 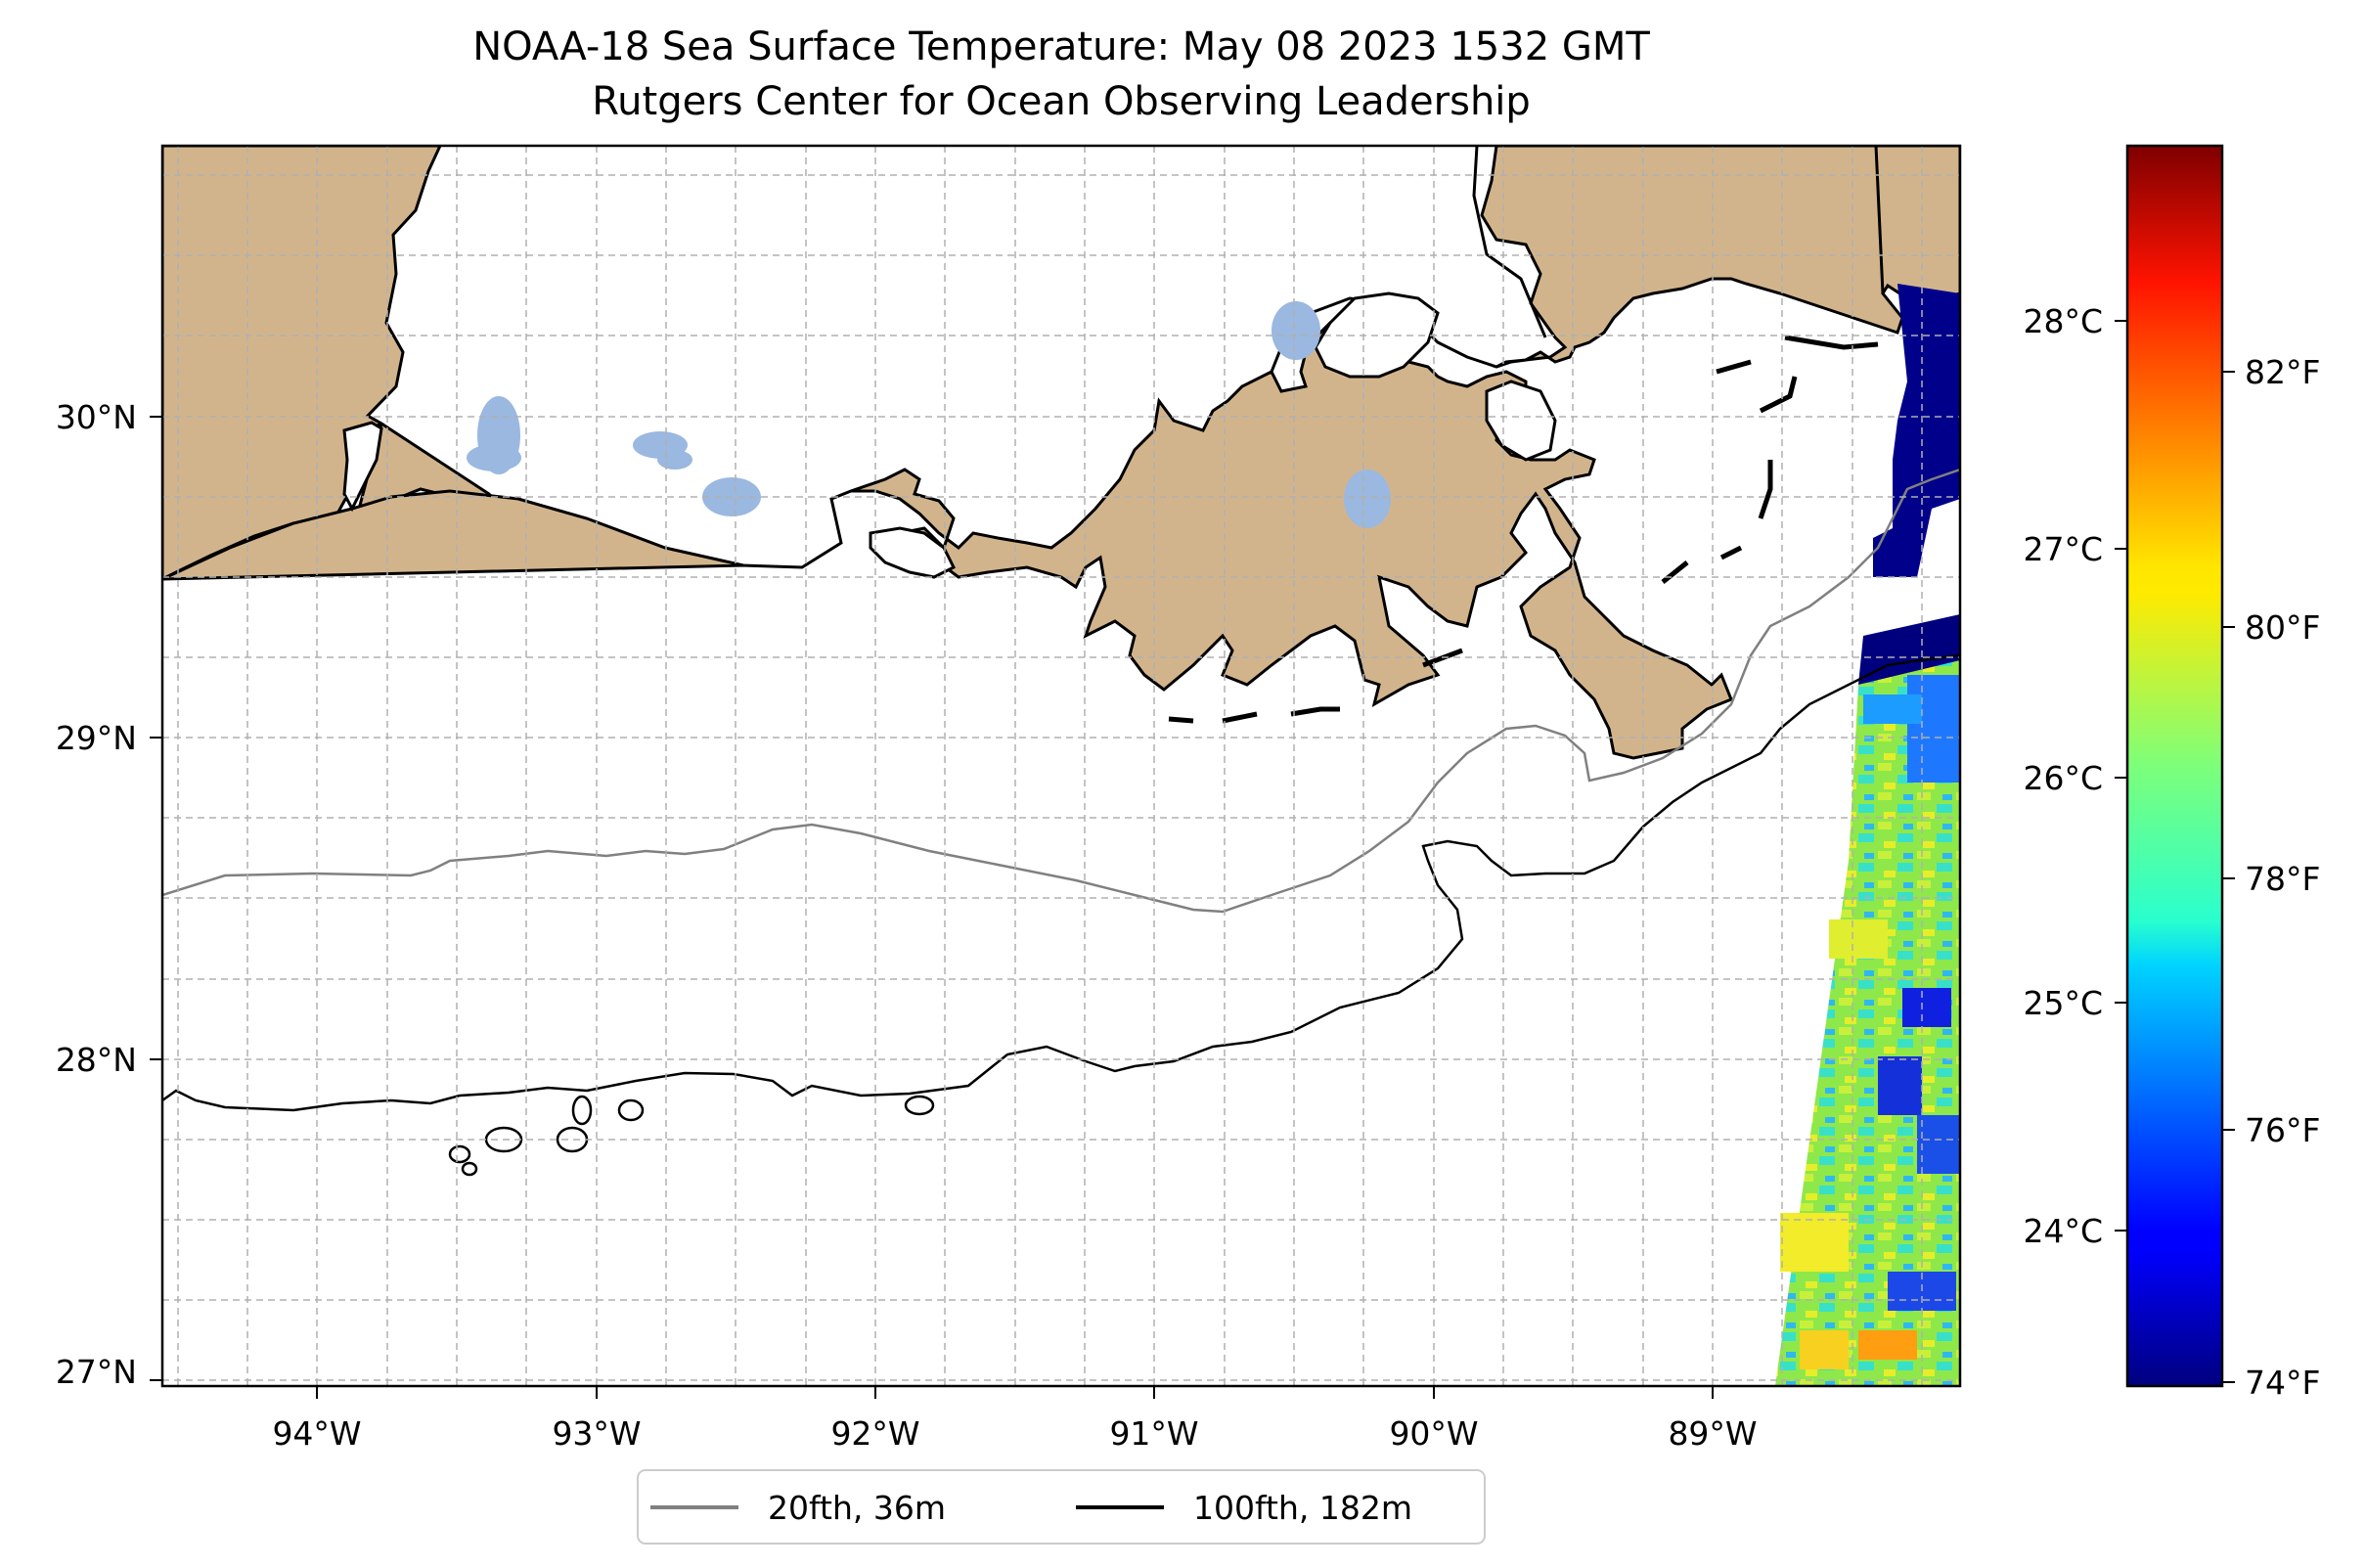 I want to click on legend: 20fth, 36m 100fth, 182m, so click(x=1061, y=1507).